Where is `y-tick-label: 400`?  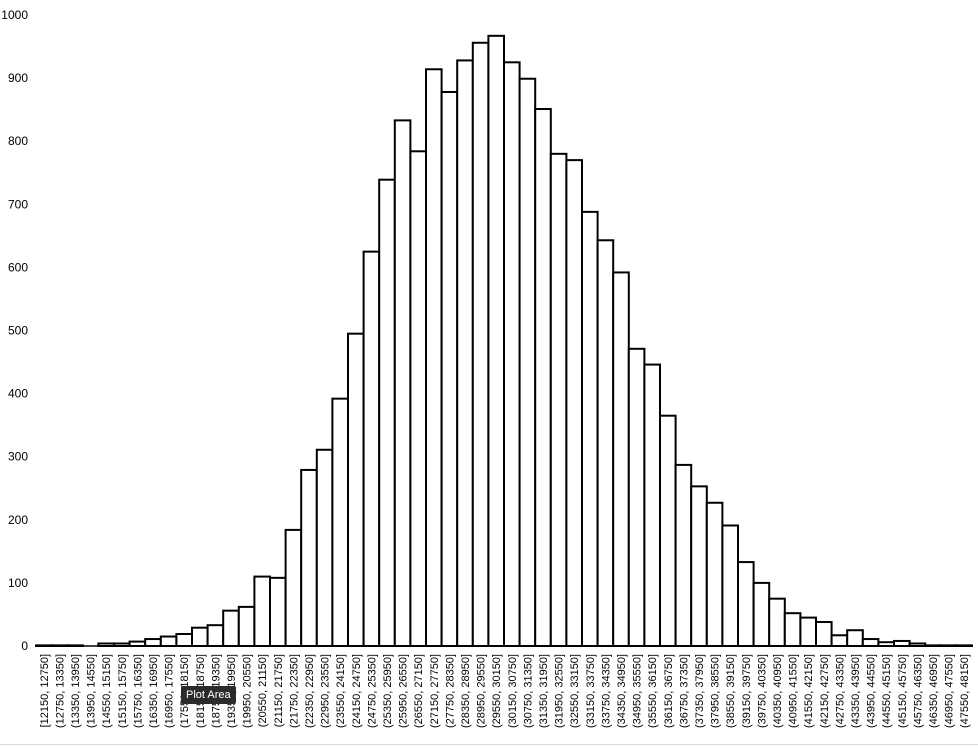 y-tick-label: 400 is located at coordinates (18, 394).